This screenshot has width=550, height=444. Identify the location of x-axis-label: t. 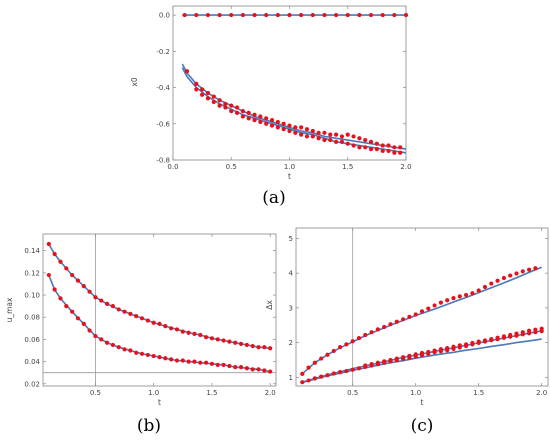
(422, 402).